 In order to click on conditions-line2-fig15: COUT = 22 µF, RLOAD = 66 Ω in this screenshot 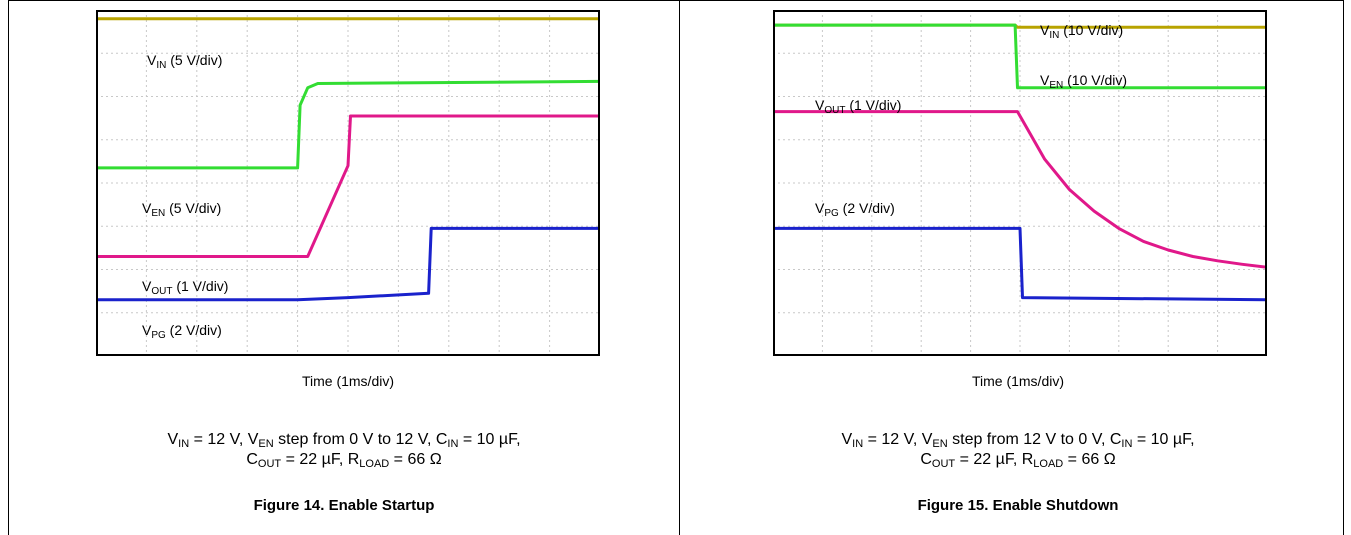, I will do `click(1018, 462)`.